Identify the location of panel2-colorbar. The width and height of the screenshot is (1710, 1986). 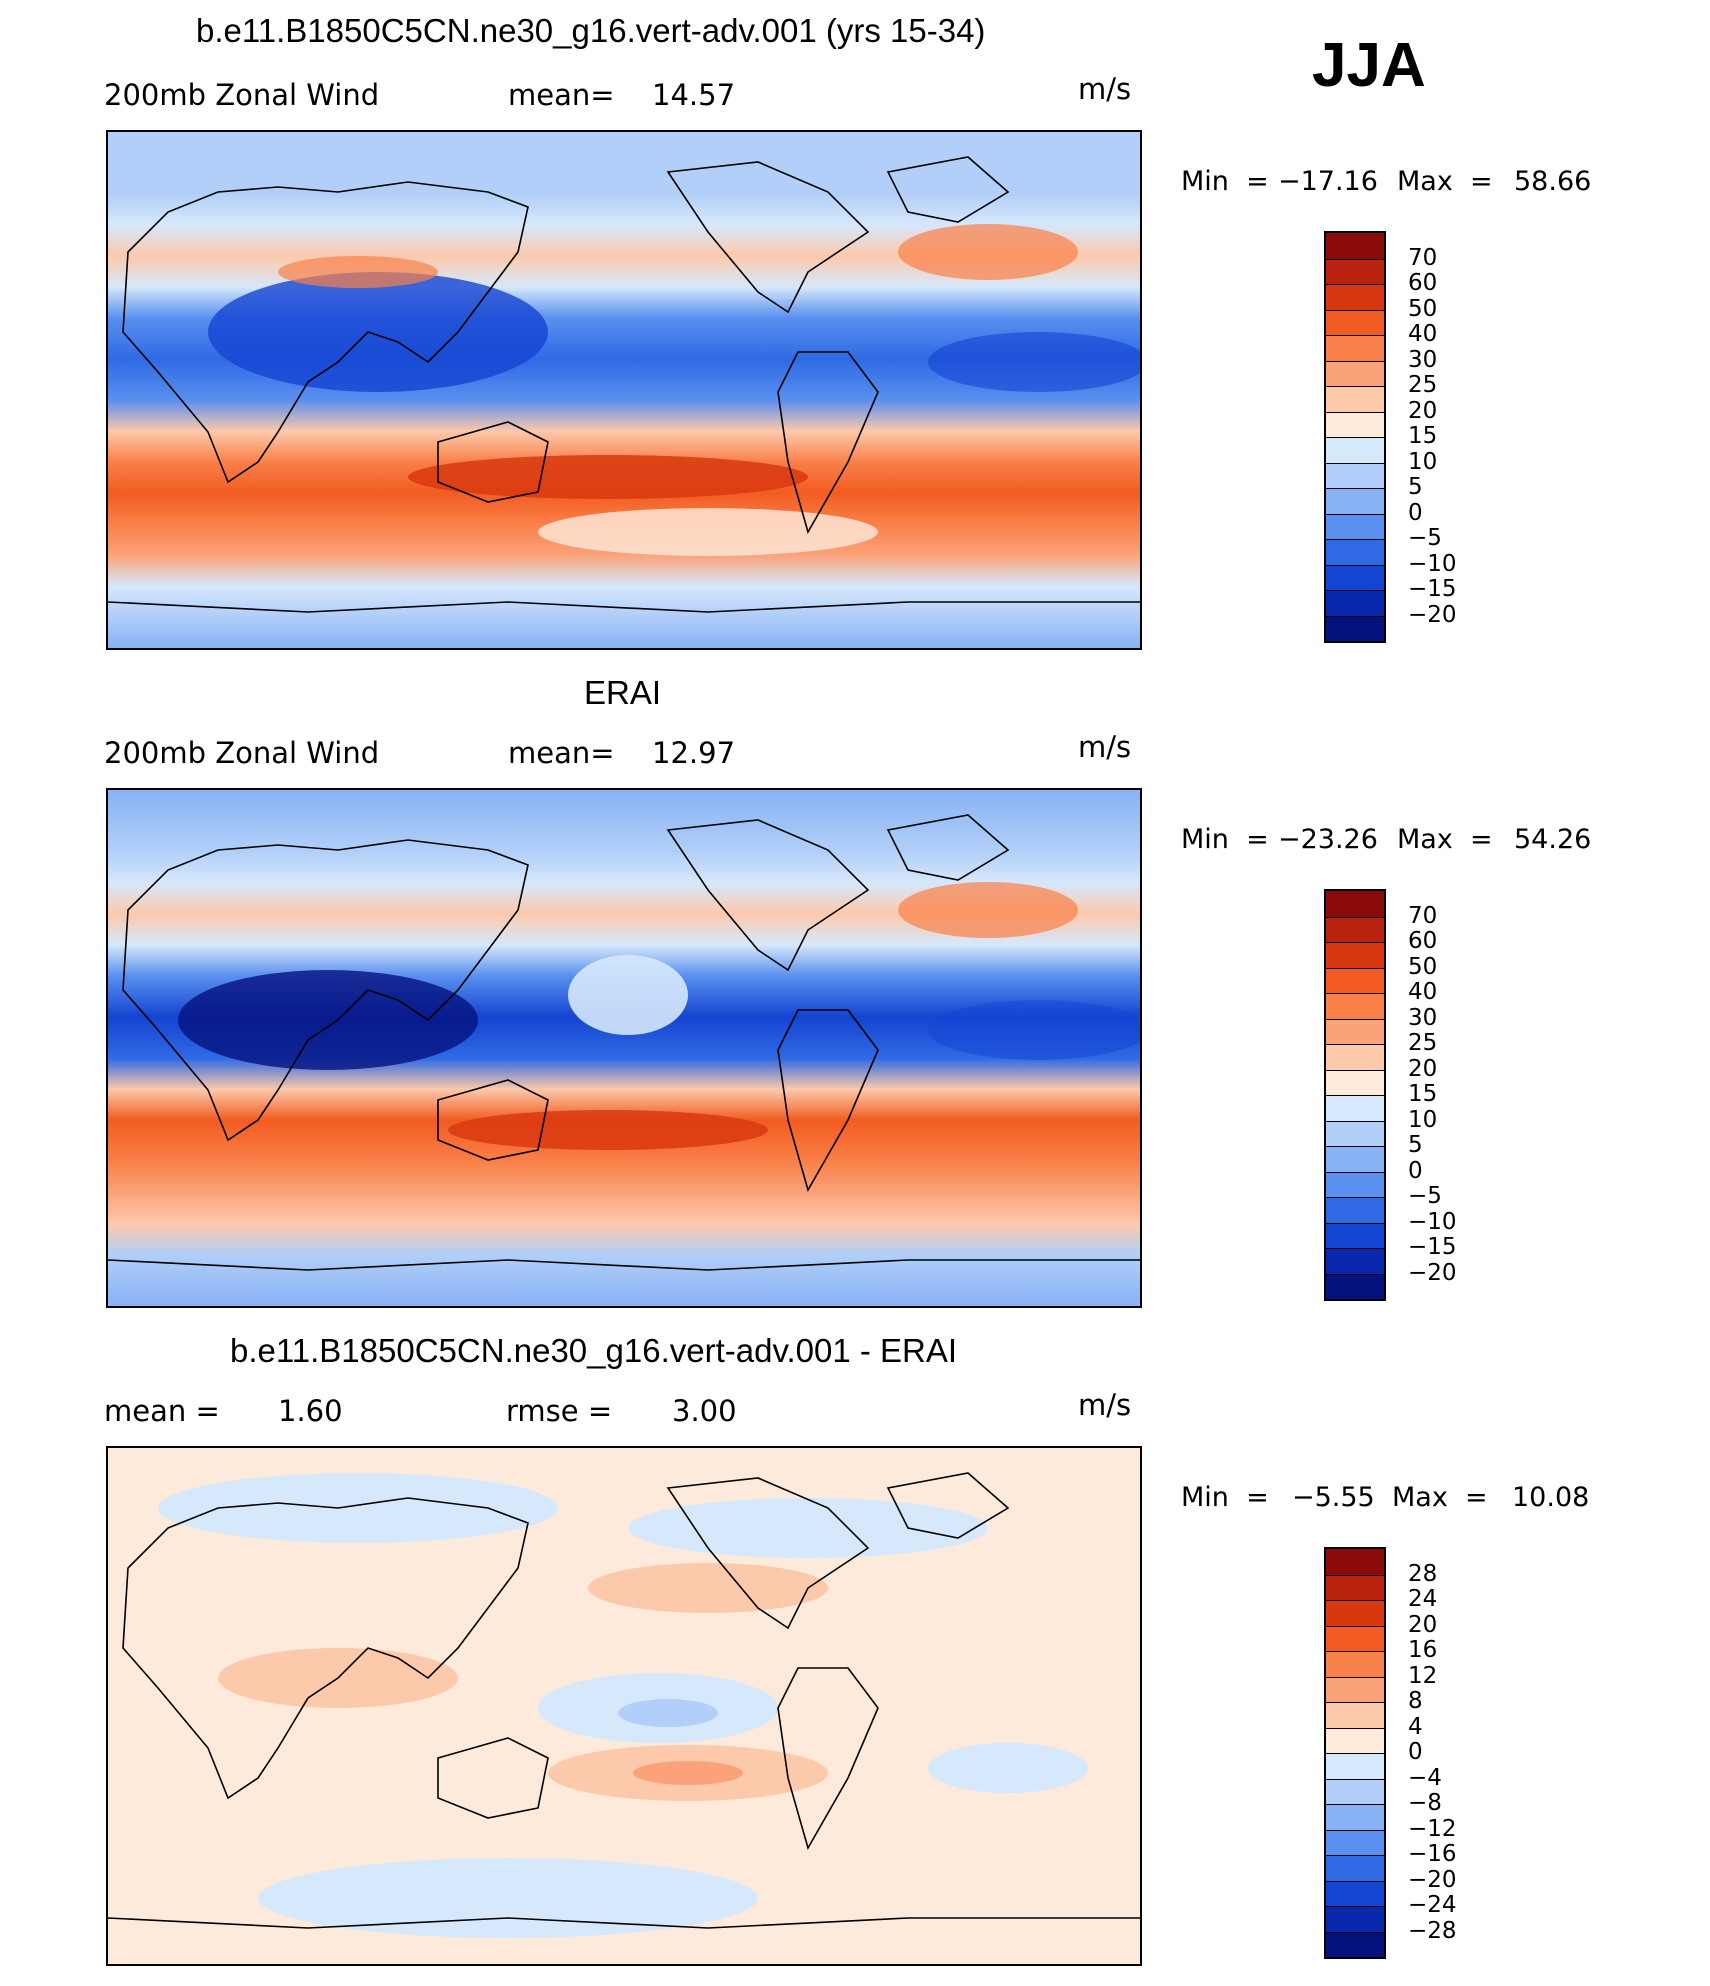
(1355, 1095).